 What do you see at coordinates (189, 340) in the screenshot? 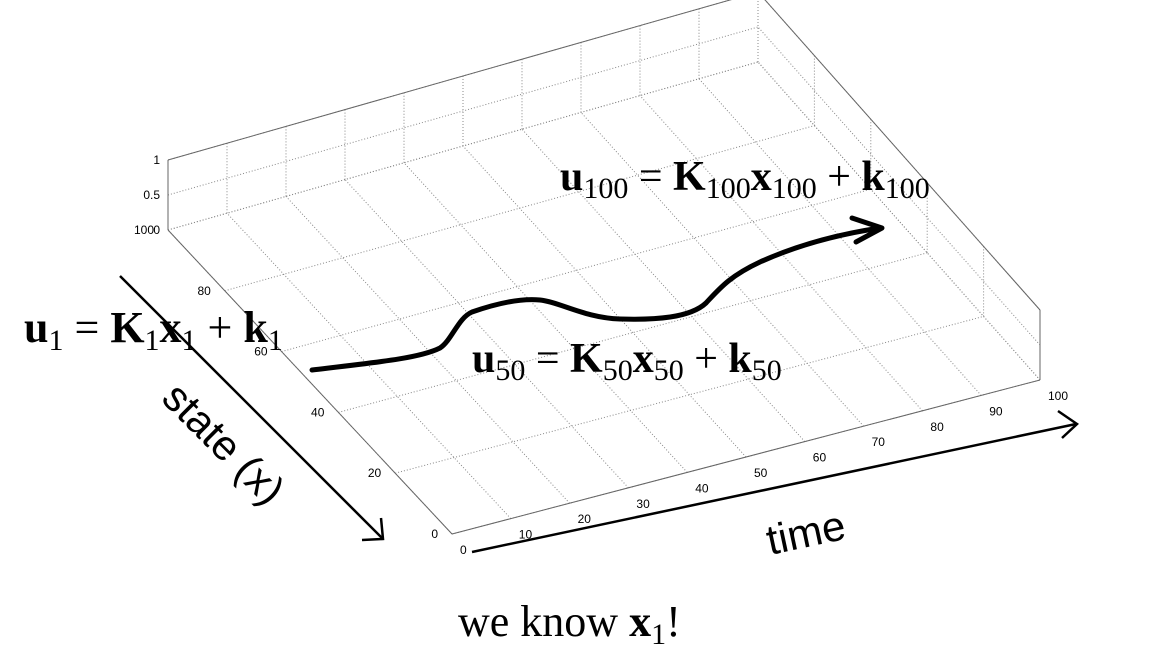
I see `eq-u1-x-sub: 1` at bounding box center [189, 340].